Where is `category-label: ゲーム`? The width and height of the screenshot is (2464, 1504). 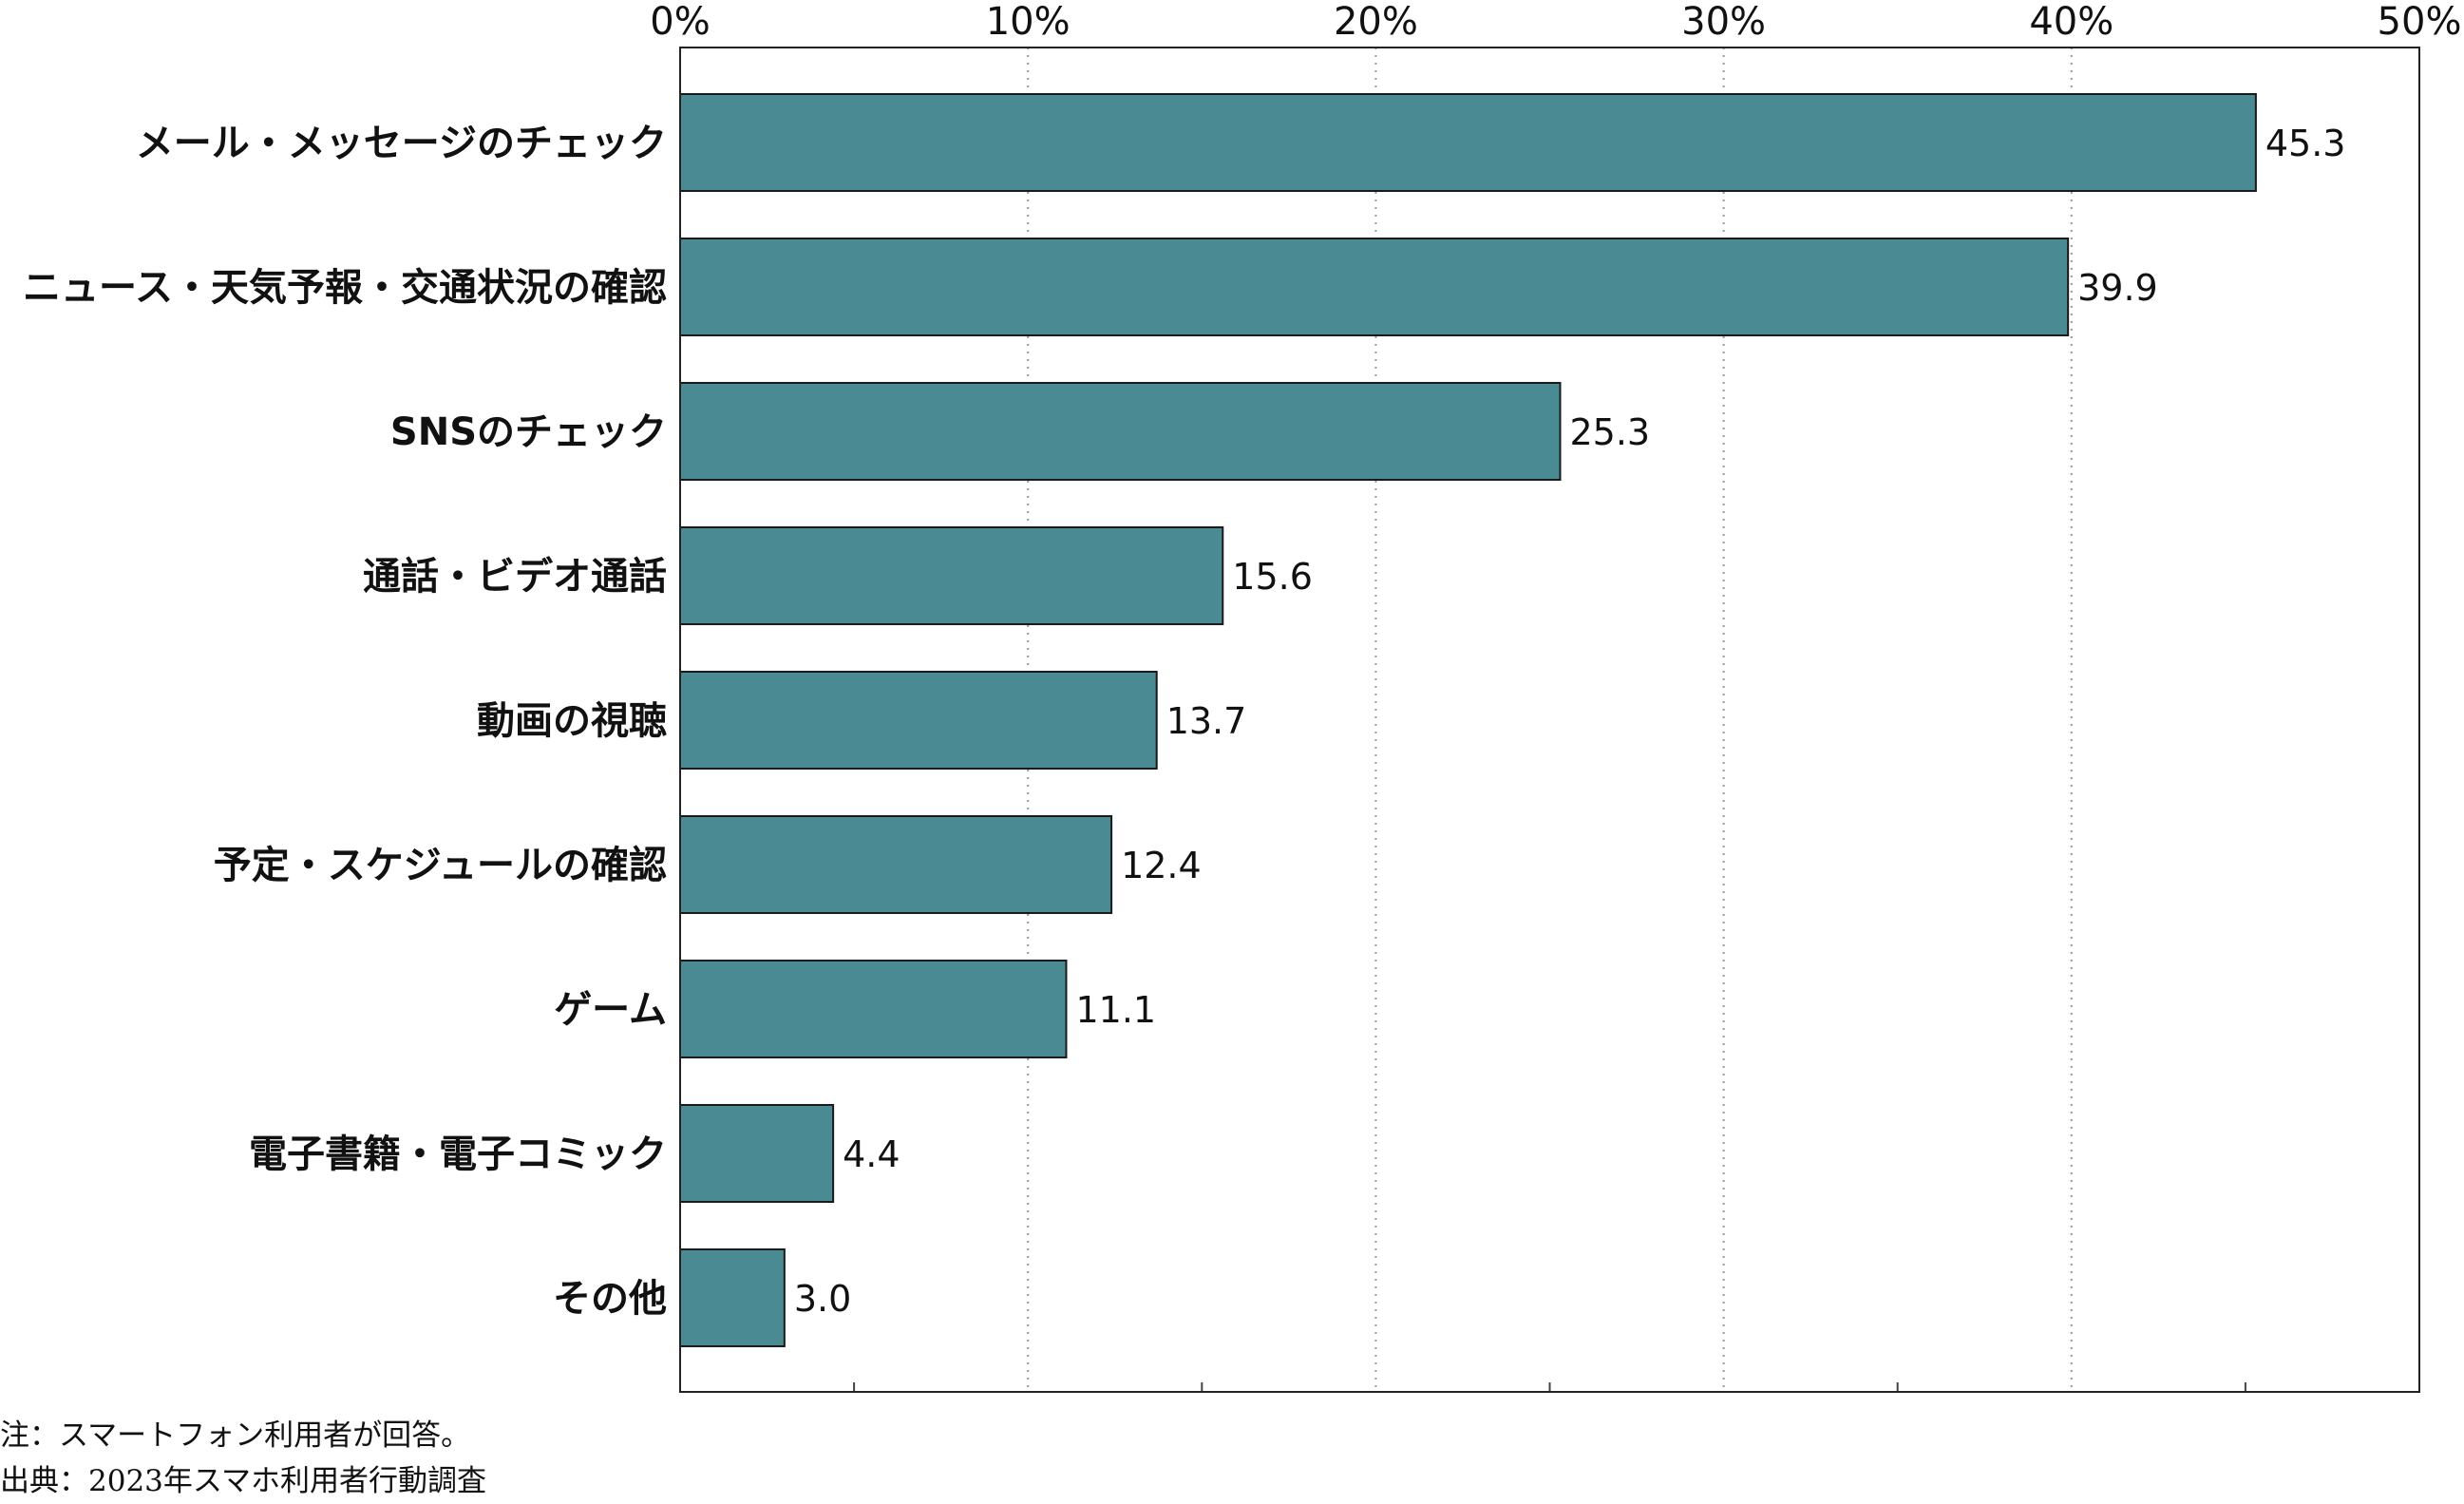
category-label: ゲーム is located at coordinates (610, 1010).